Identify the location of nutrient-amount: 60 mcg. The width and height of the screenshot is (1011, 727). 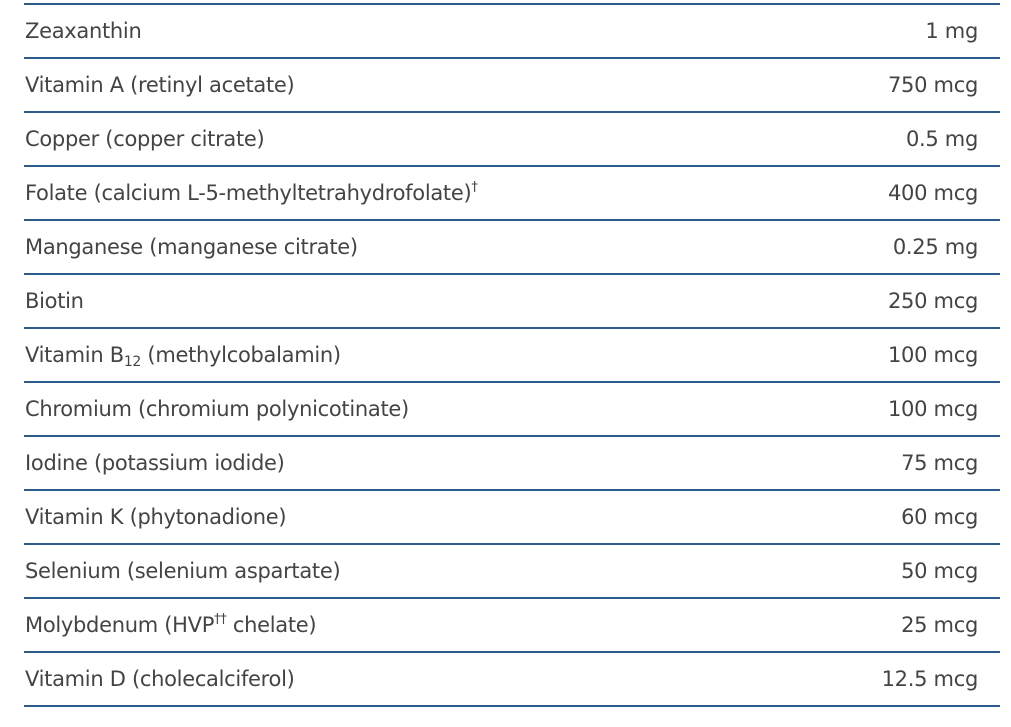
(939, 517).